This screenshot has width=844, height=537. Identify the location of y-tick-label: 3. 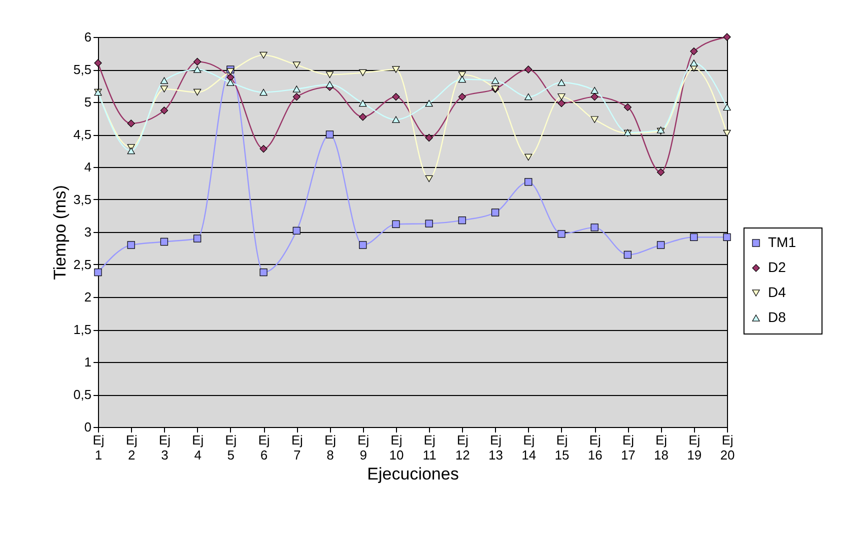
(88, 232).